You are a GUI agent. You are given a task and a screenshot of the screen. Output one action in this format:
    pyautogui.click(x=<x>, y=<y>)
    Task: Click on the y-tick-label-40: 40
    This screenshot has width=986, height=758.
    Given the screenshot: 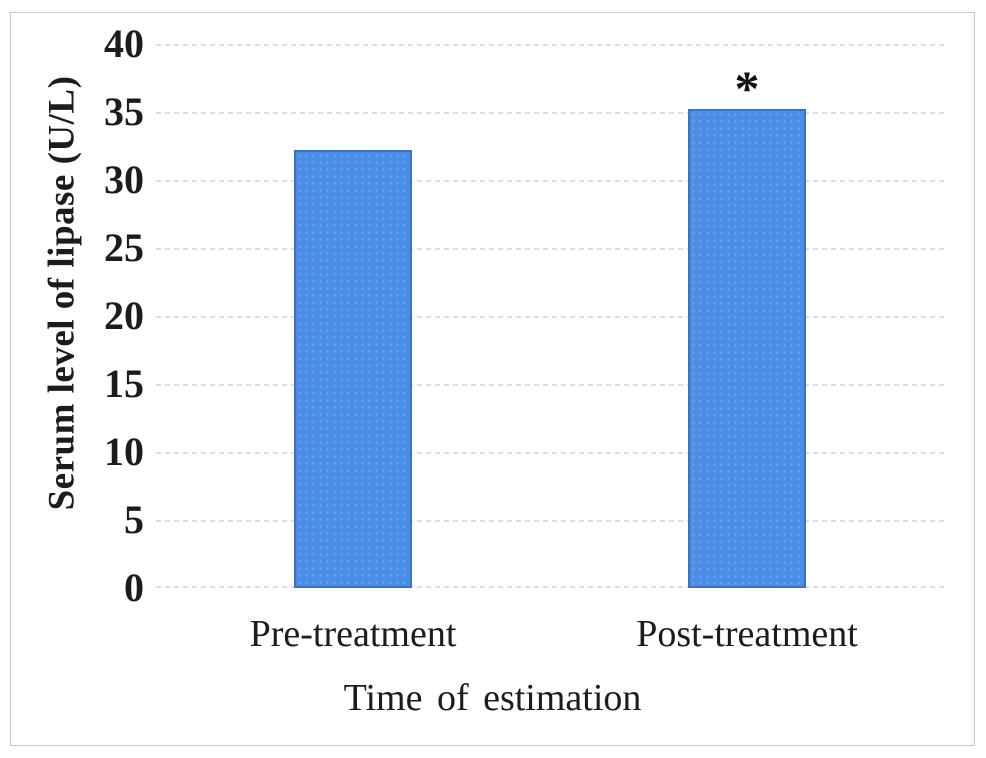 What is the action you would take?
    pyautogui.click(x=124, y=43)
    